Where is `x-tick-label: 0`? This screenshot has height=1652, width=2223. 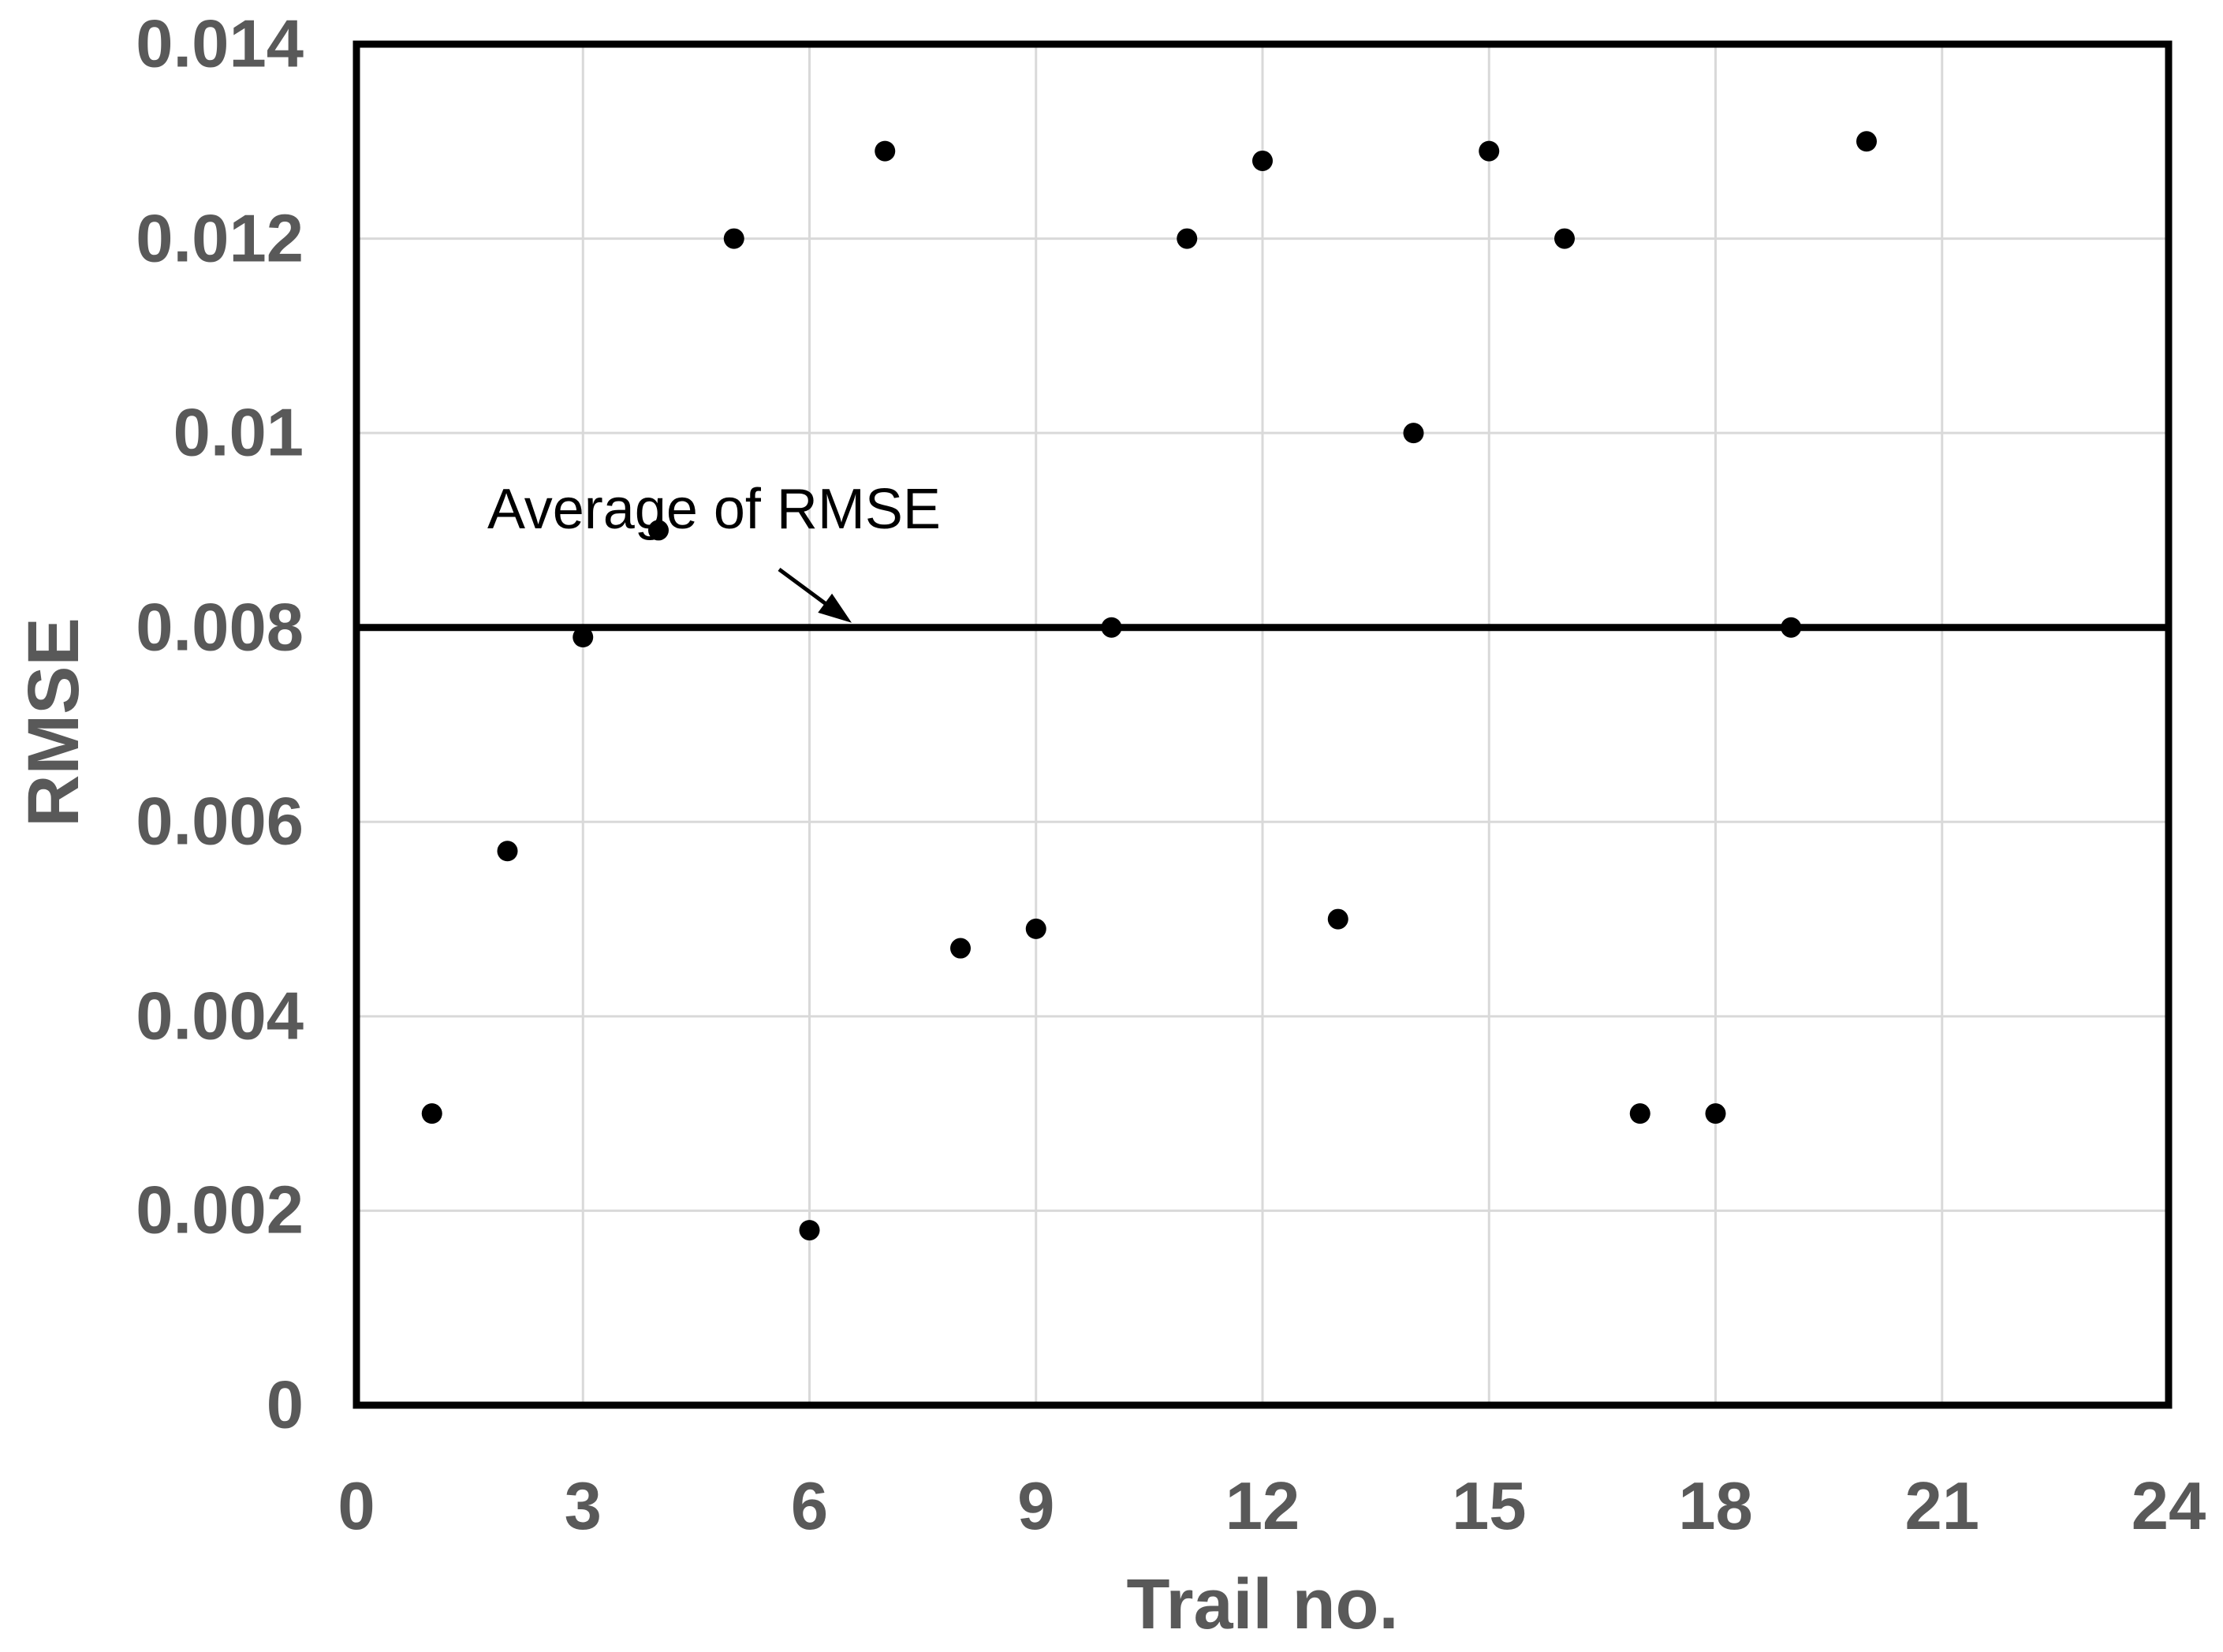 x-tick-label: 0 is located at coordinates (356, 1507).